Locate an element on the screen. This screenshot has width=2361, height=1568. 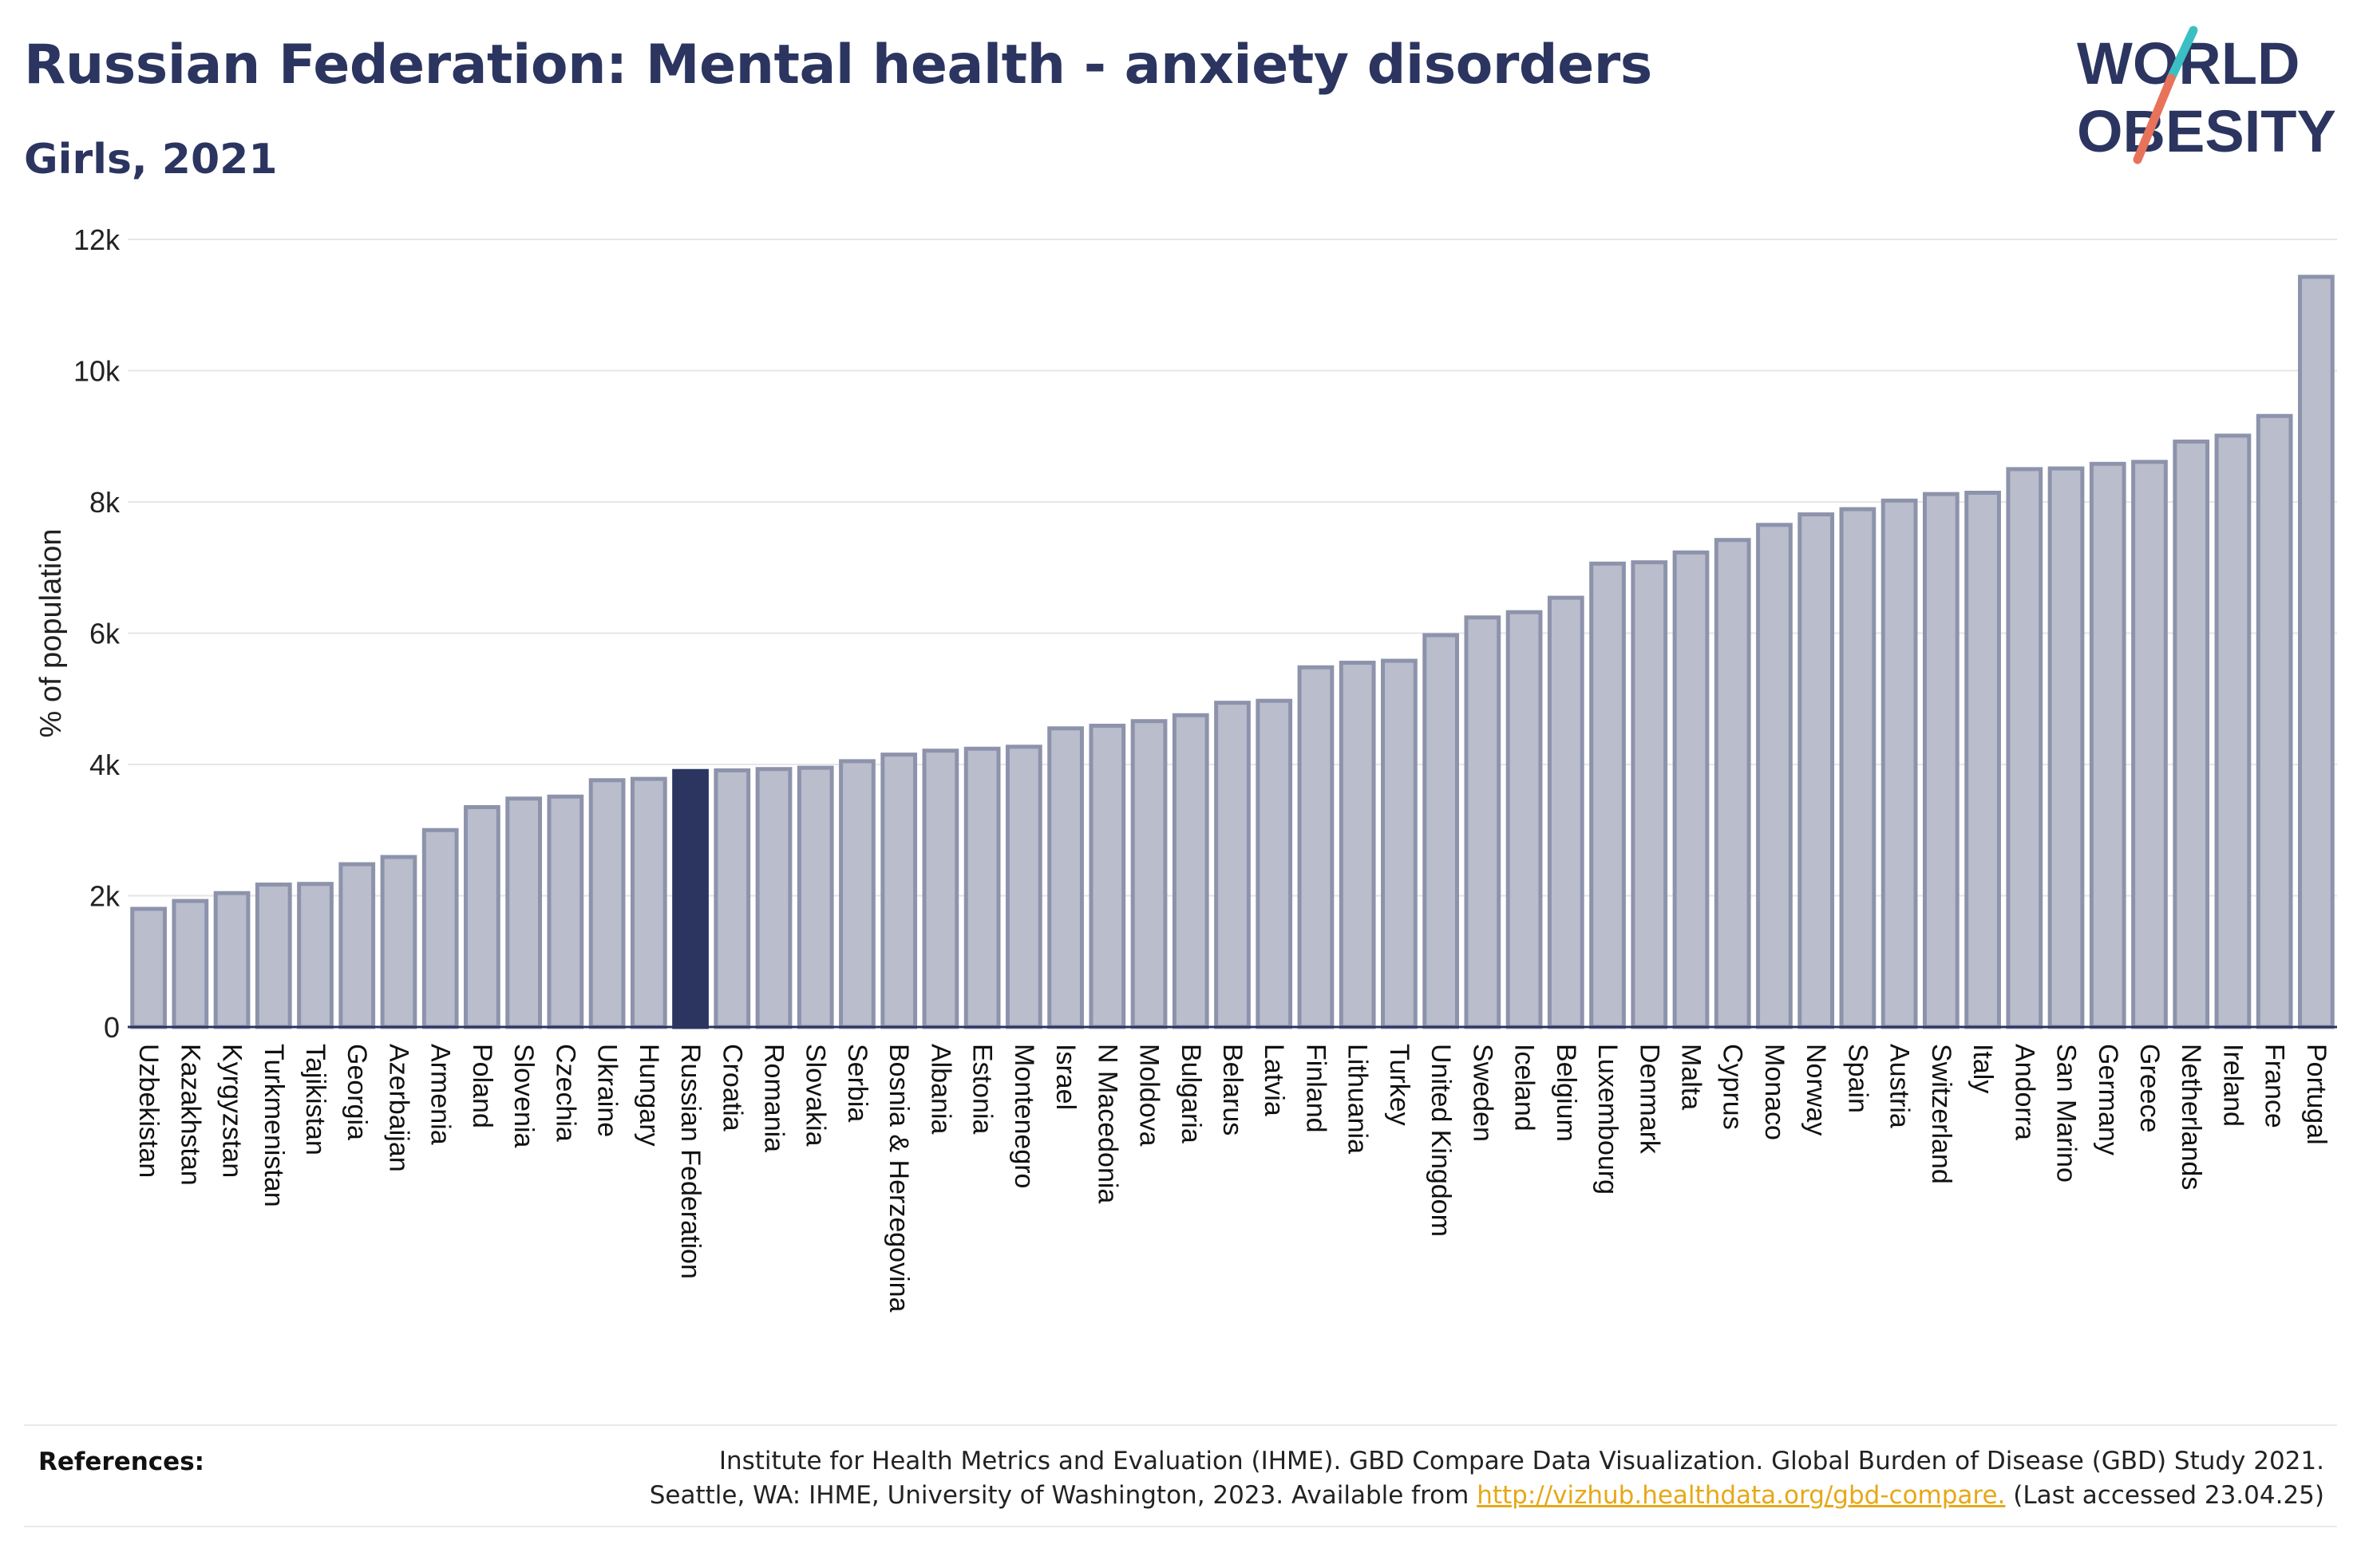
x-tick-label: Moldova is located at coordinates (1149, 1095).